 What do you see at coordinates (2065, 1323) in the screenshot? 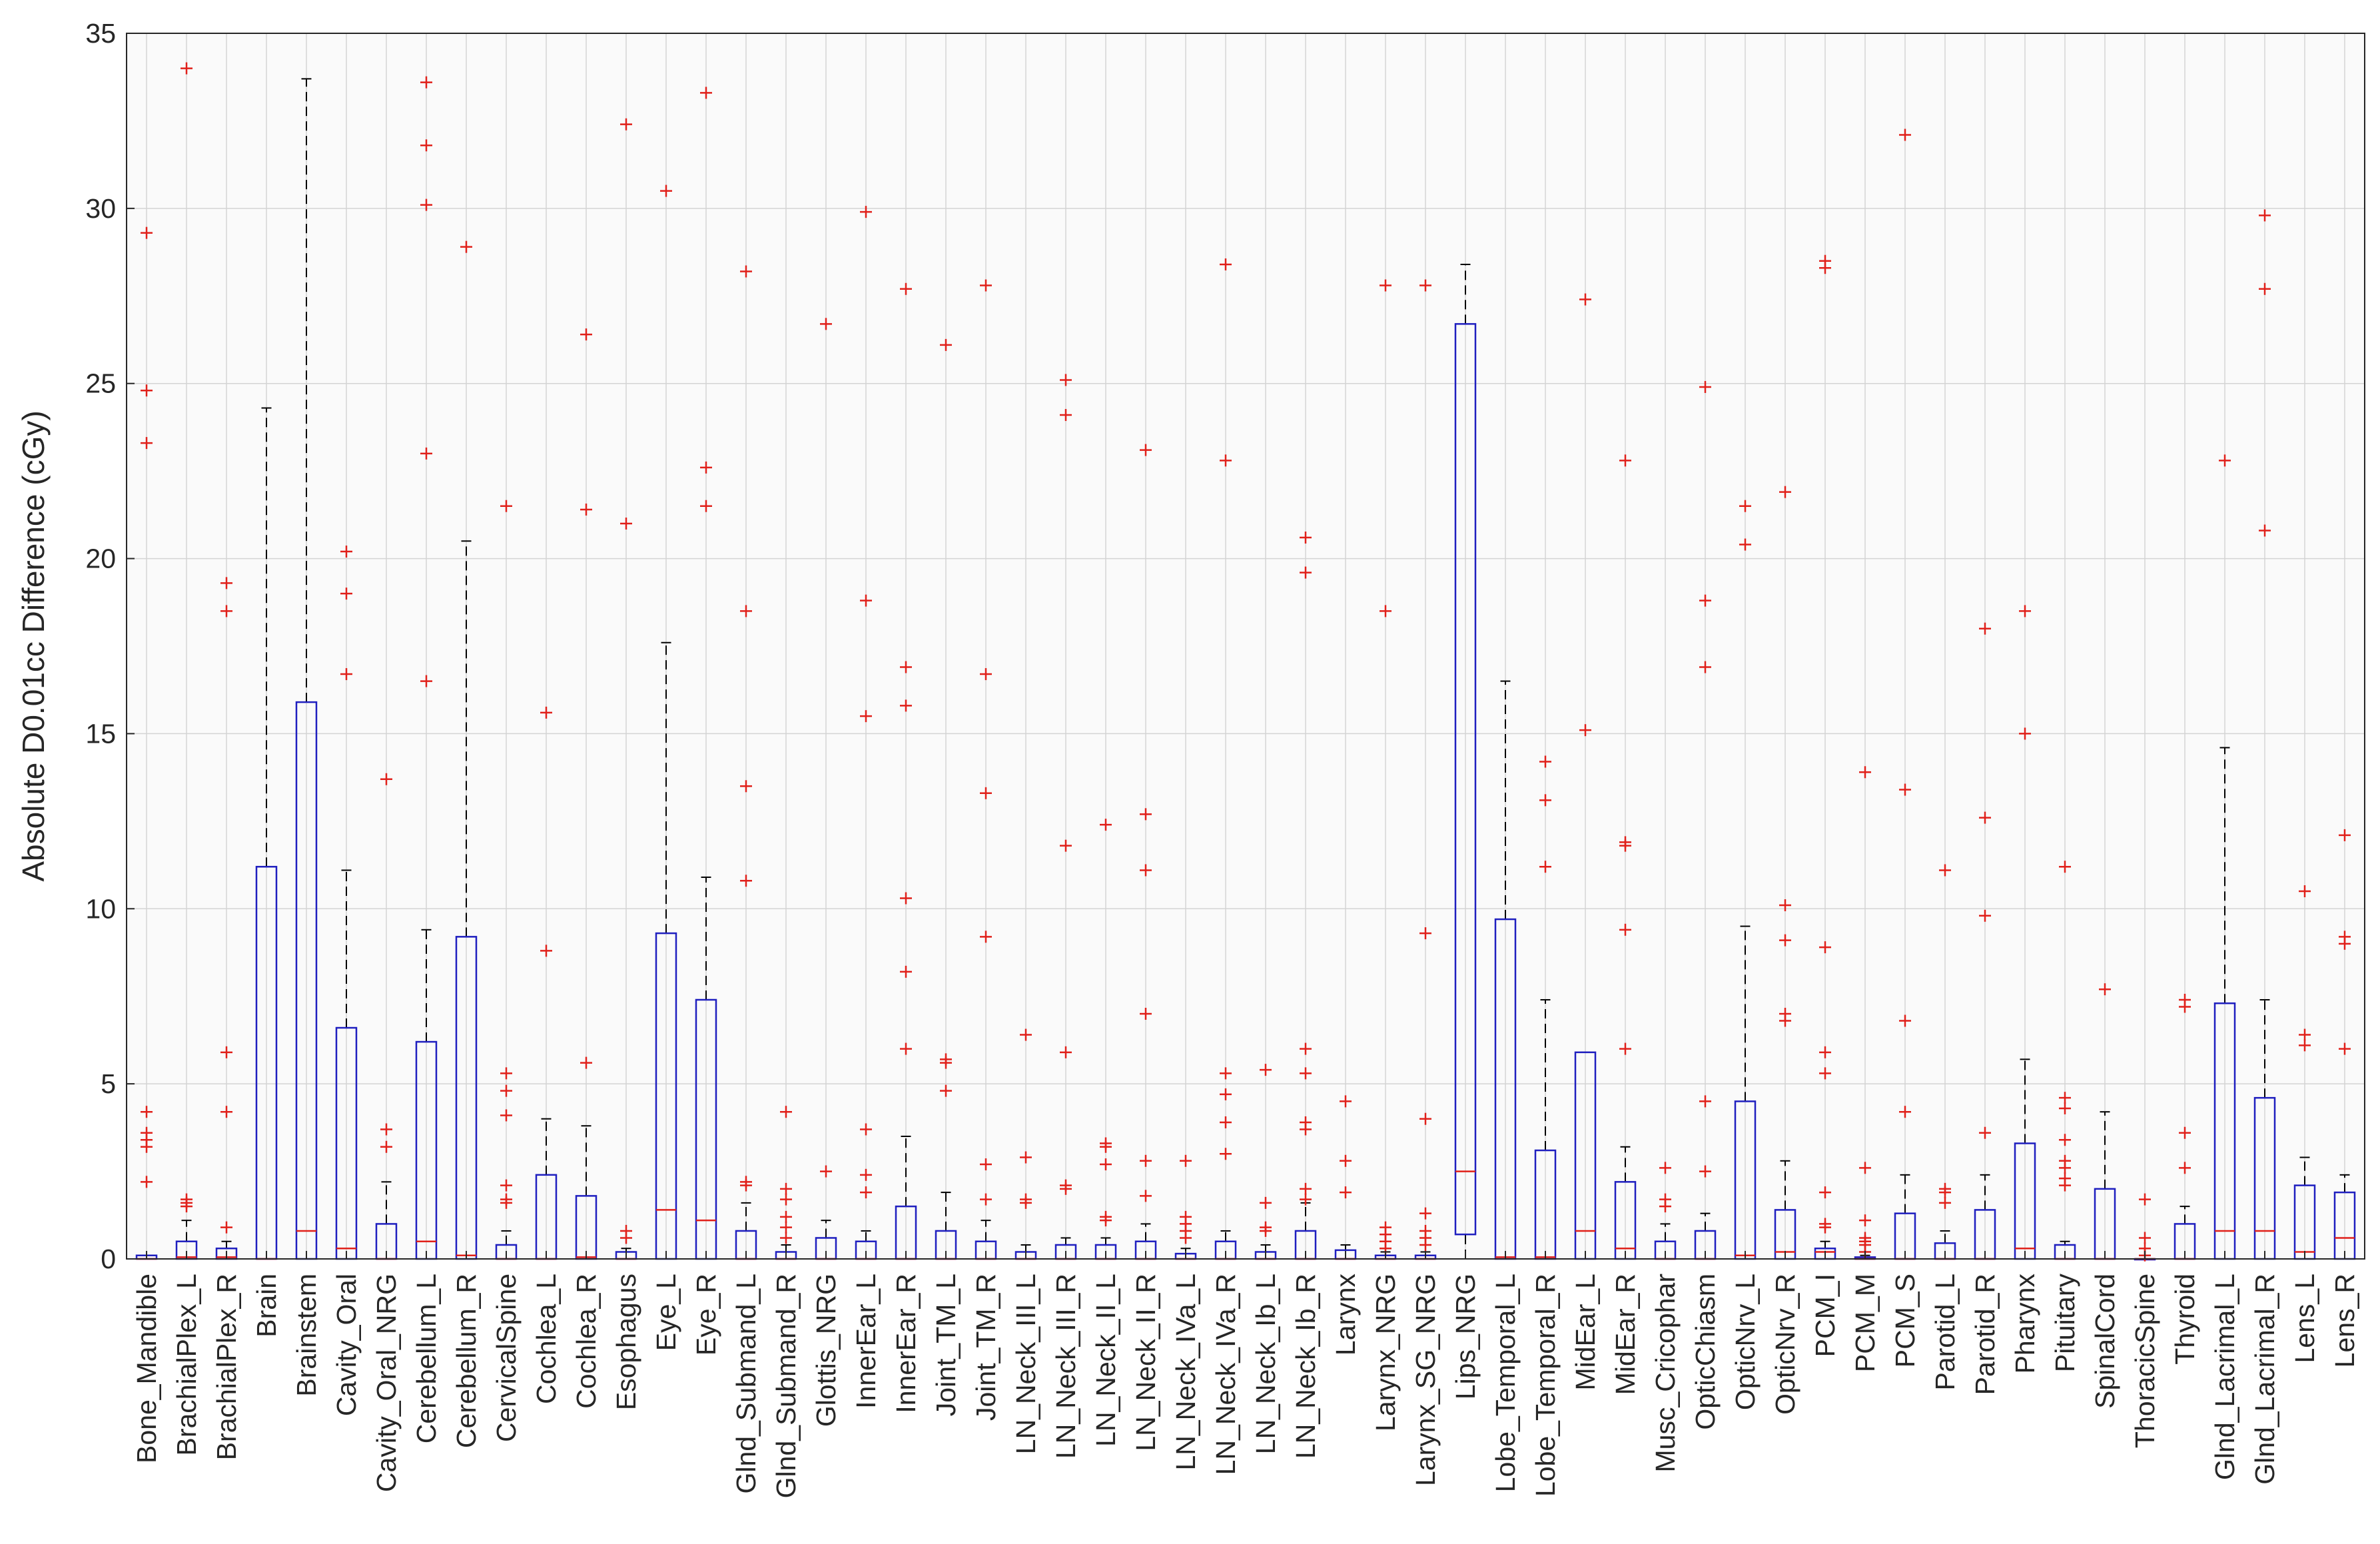
I see `x-tick-label: Pituitary` at bounding box center [2065, 1323].